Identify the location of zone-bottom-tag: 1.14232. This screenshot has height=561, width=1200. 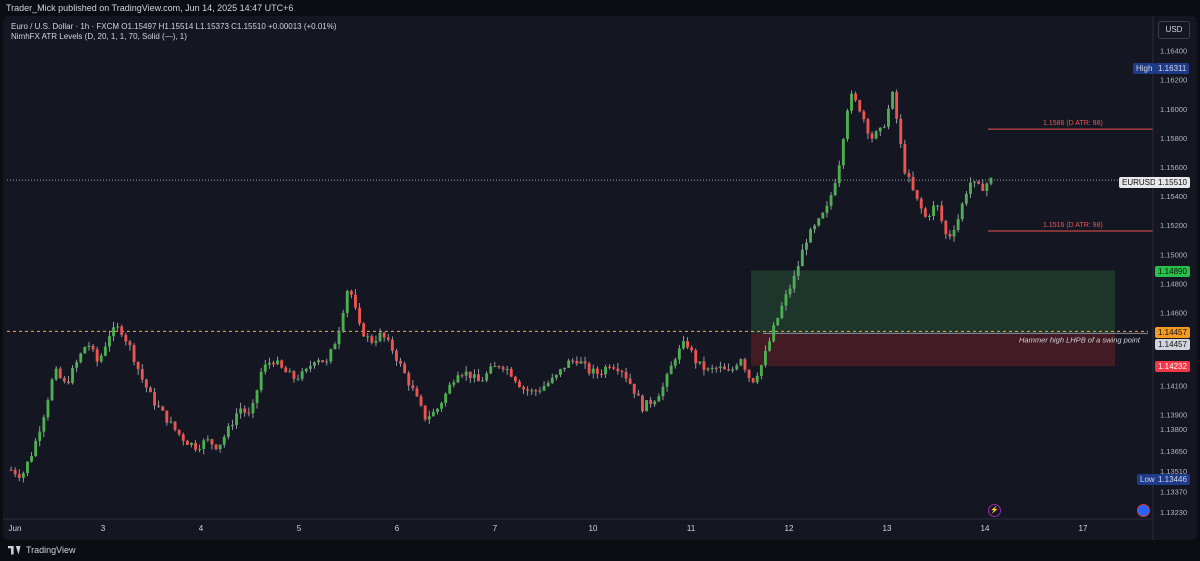
(1172, 366).